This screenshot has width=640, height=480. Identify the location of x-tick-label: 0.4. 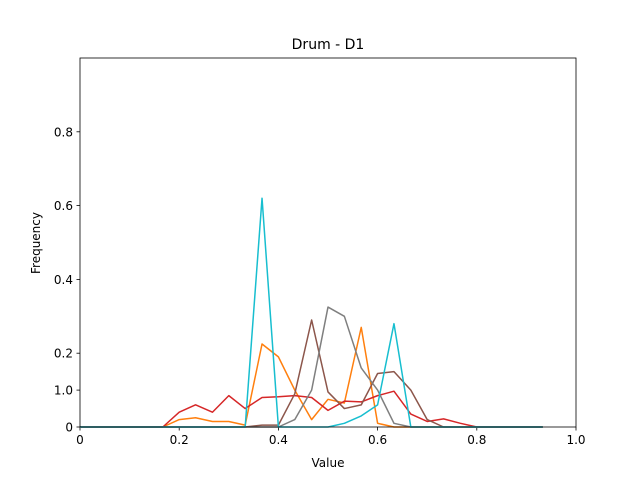
(278, 440).